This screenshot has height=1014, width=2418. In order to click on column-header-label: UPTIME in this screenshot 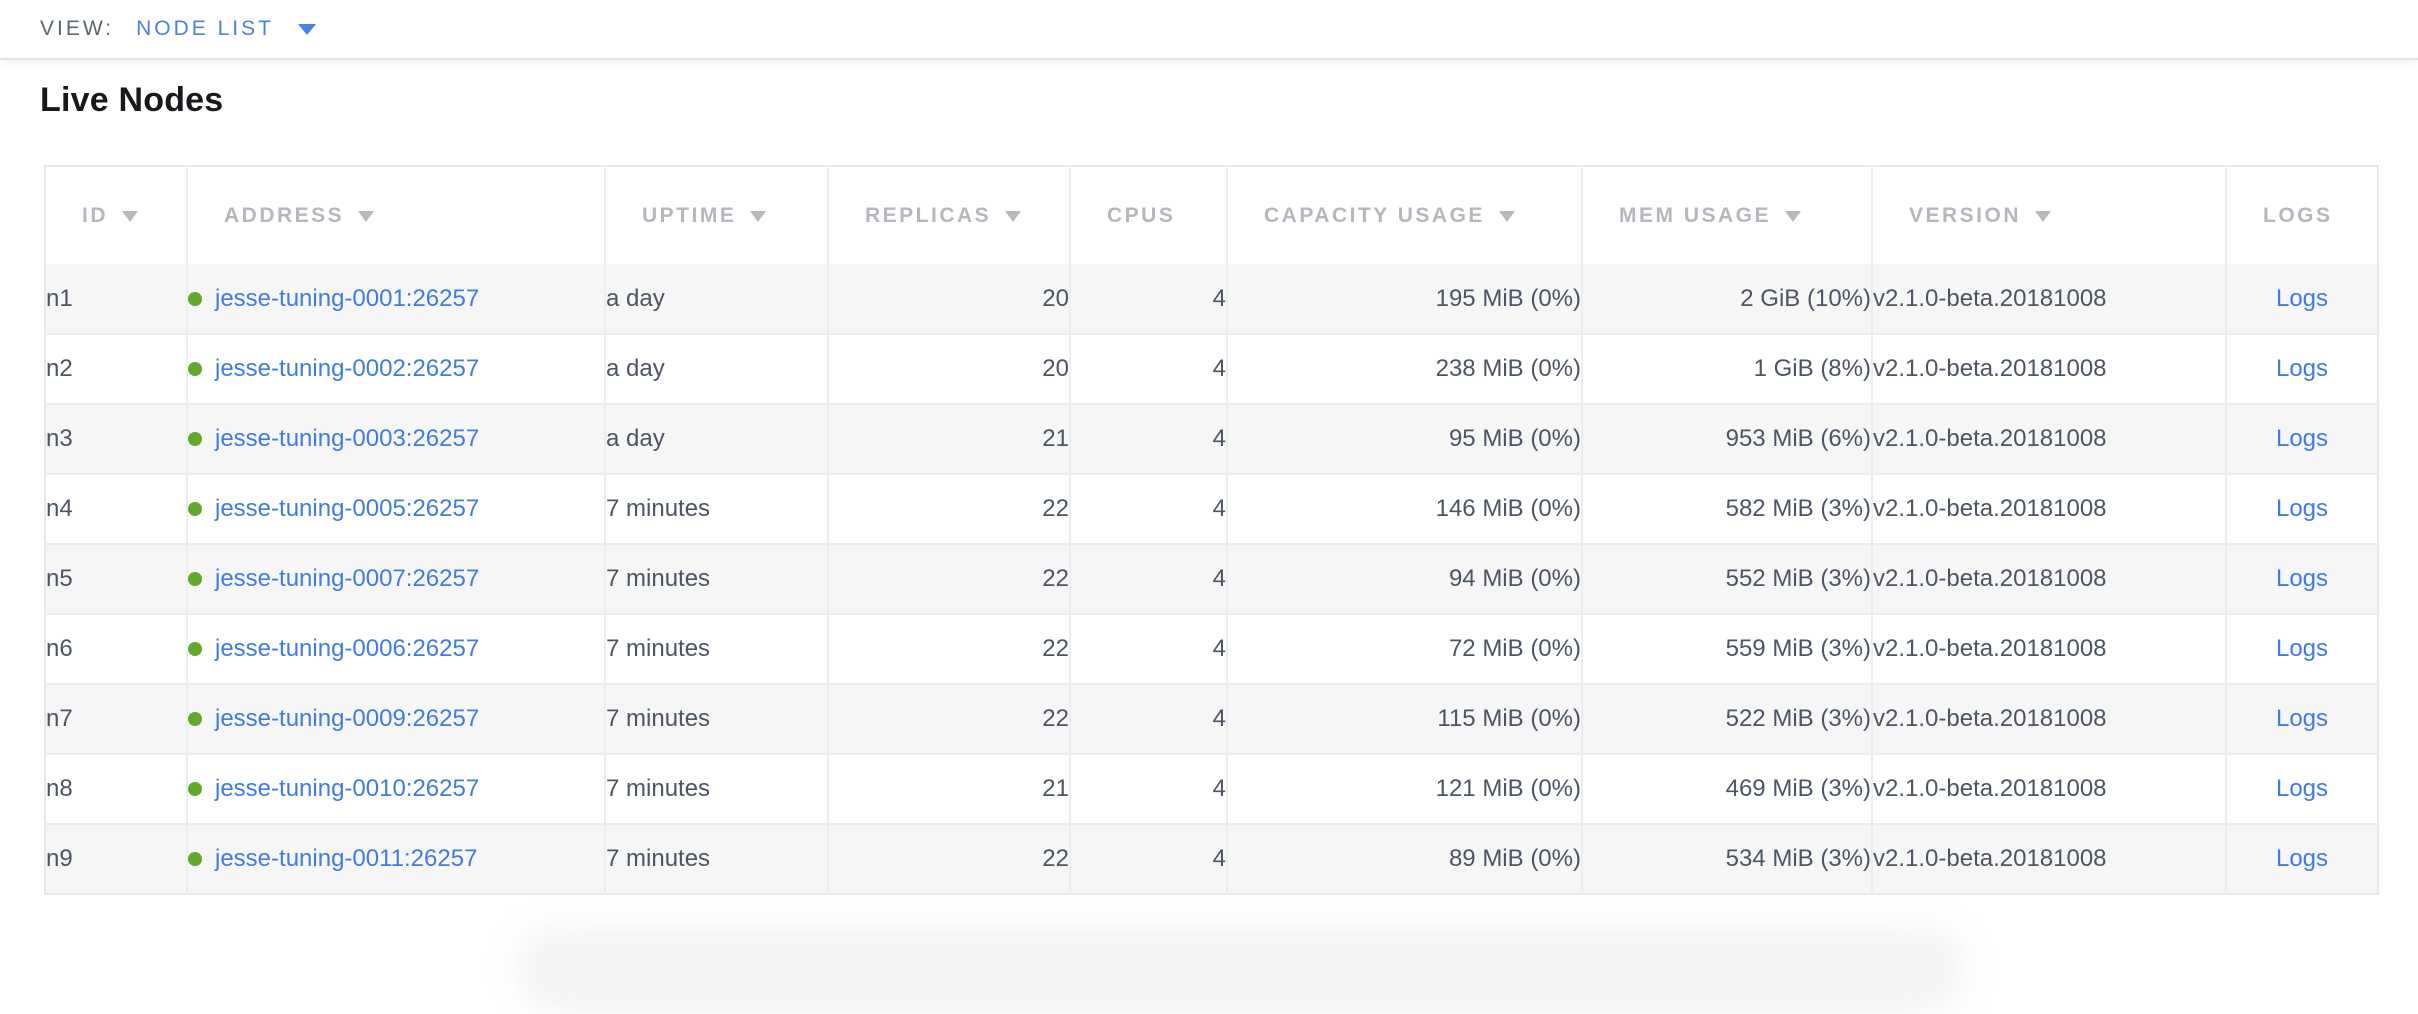, I will do `click(689, 215)`.